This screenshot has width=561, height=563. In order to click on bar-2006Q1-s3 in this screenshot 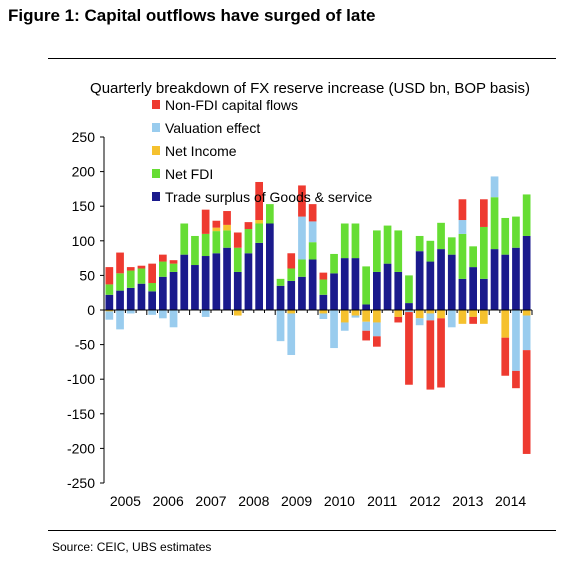, I will do `click(152, 312)`.